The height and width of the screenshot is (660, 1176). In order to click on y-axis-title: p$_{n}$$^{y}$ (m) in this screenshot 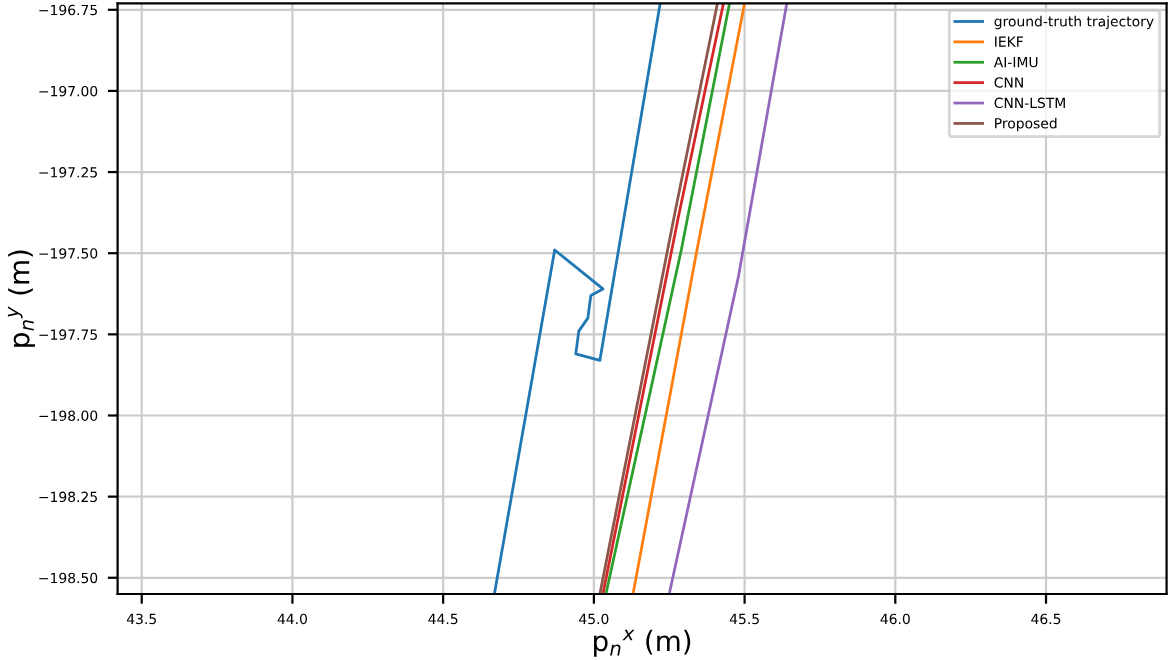, I will do `click(21, 298)`.